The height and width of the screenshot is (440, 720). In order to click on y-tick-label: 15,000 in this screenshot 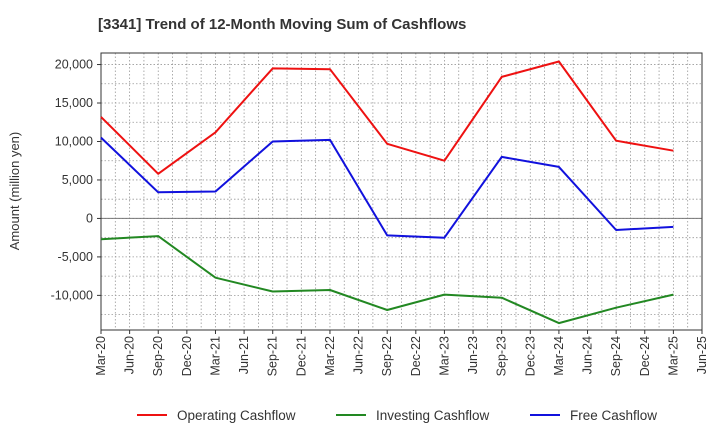, I will do `click(74, 103)`.